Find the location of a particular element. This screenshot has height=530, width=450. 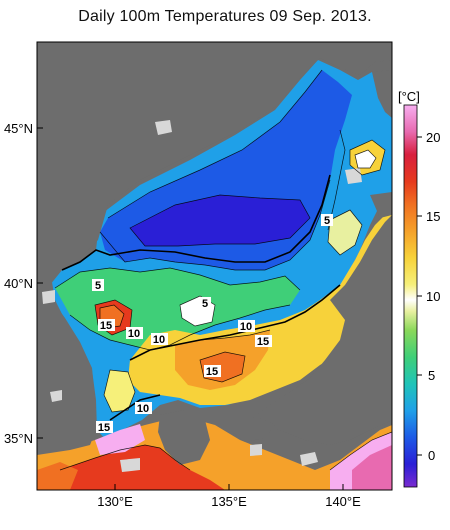

x-tick-135: 135°E is located at coordinates (229, 501).